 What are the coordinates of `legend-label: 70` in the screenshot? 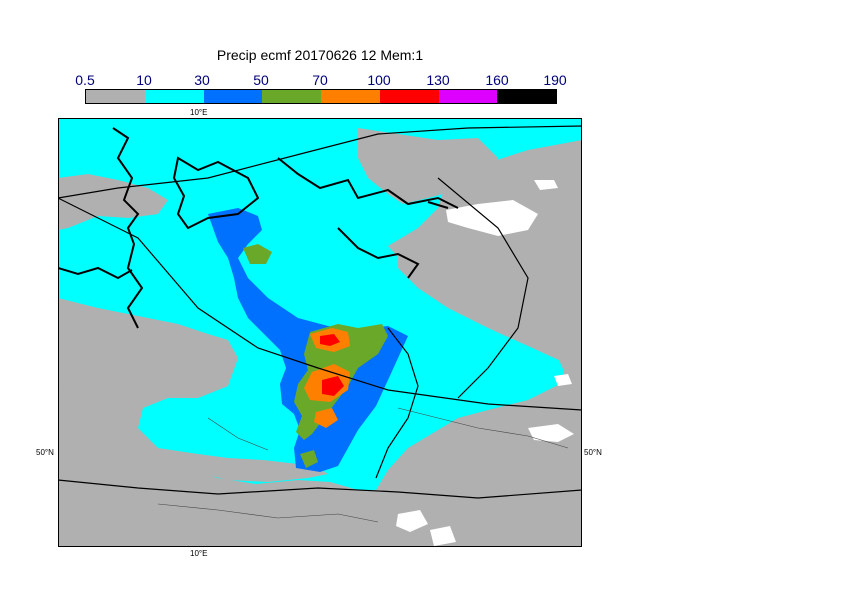 It's located at (320, 80).